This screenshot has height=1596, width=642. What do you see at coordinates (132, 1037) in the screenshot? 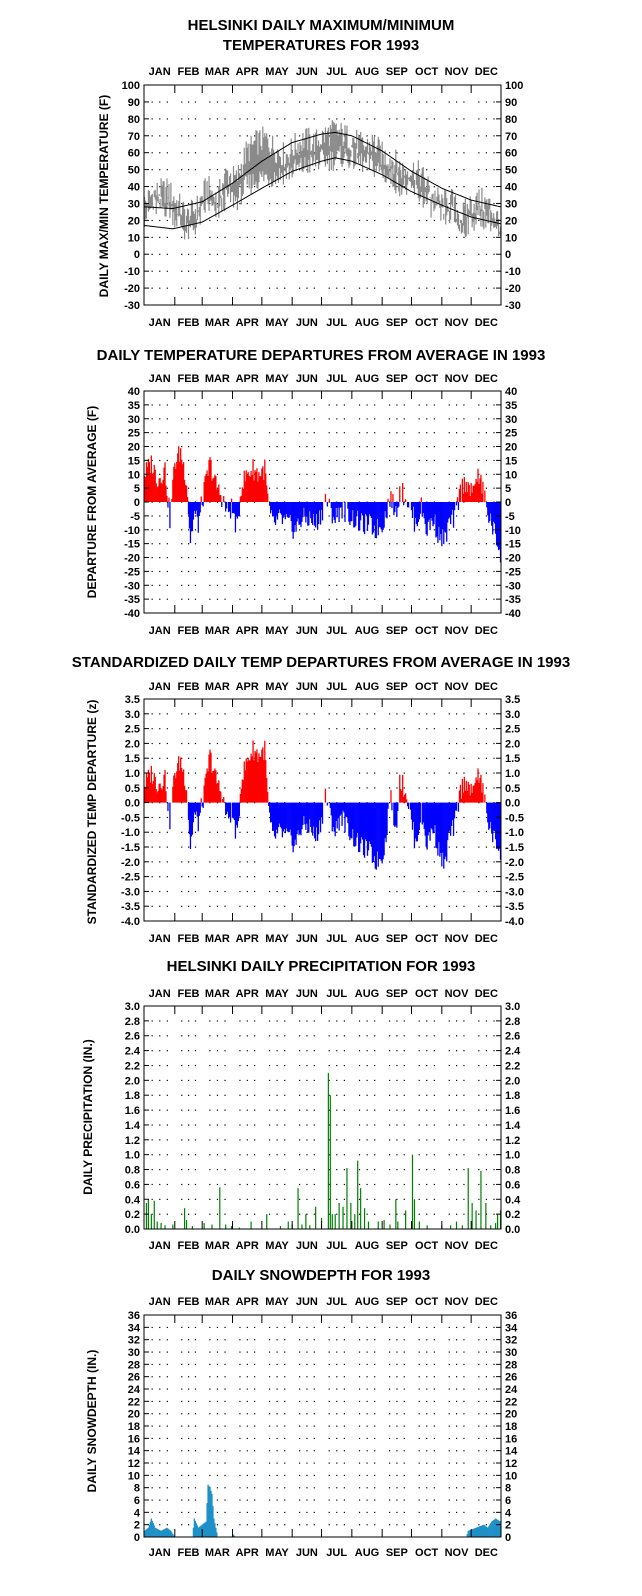
I see `y-tick-label-left: 2.6` at bounding box center [132, 1037].